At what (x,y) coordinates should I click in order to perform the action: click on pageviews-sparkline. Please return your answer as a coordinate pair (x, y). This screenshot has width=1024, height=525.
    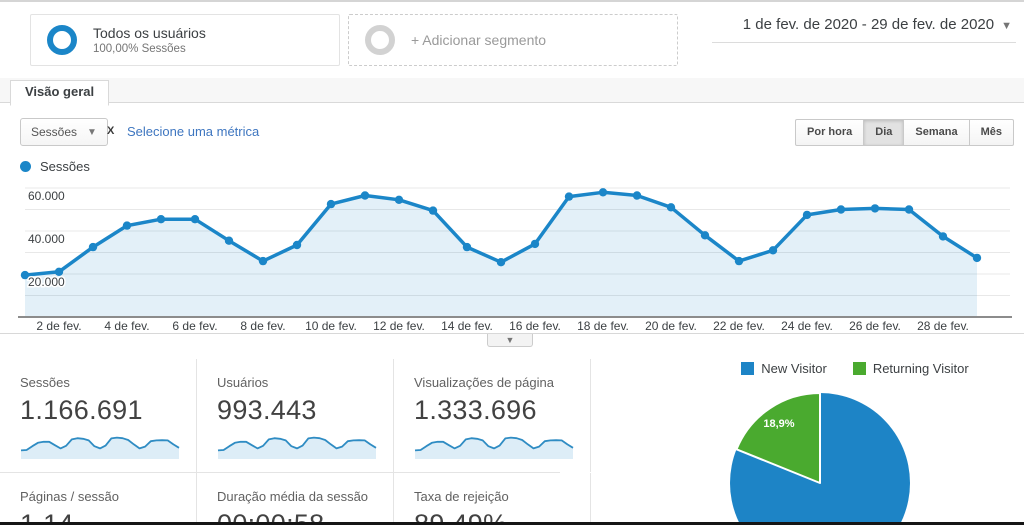
    Looking at the image, I should click on (494, 447).